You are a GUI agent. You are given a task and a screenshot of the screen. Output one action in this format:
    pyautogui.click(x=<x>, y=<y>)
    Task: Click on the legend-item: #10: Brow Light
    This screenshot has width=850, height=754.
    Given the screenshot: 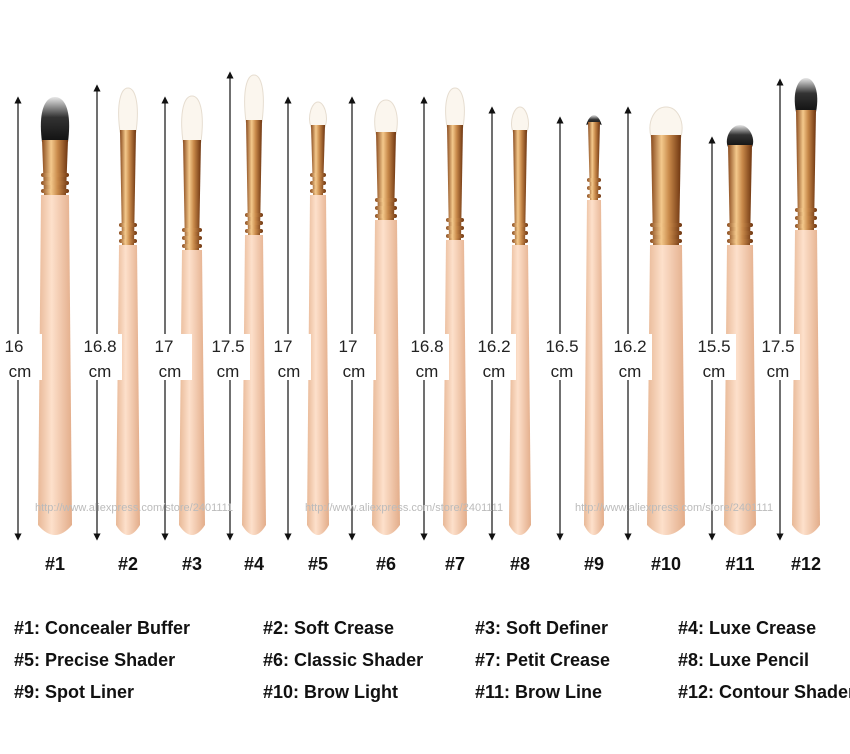 What is the action you would take?
    pyautogui.click(x=330, y=692)
    